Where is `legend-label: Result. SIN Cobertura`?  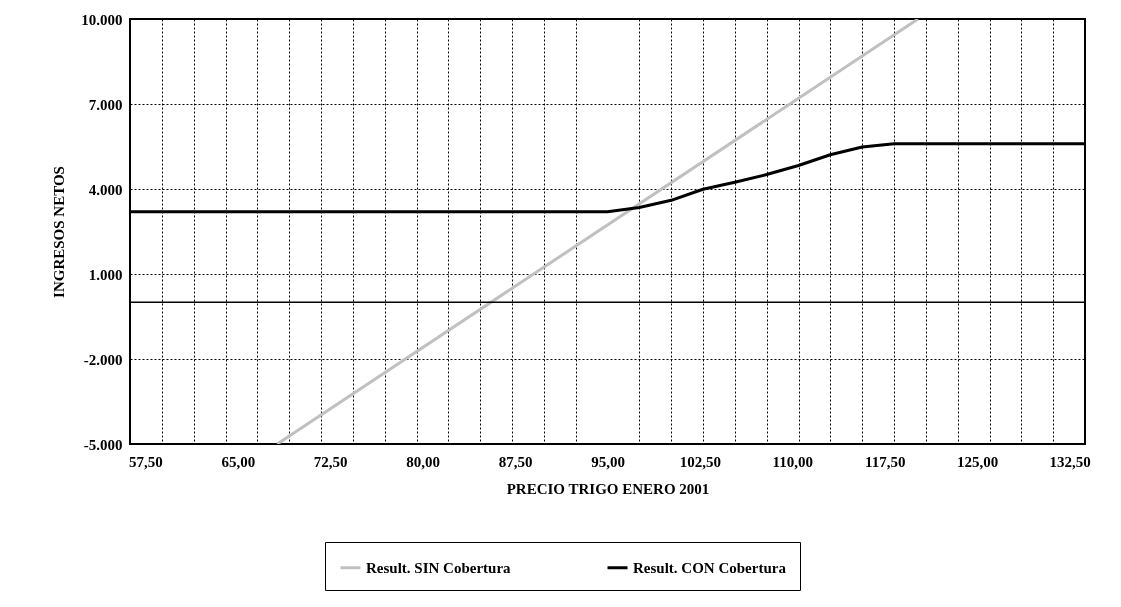
legend-label: Result. SIN Cobertura is located at coordinates (439, 567).